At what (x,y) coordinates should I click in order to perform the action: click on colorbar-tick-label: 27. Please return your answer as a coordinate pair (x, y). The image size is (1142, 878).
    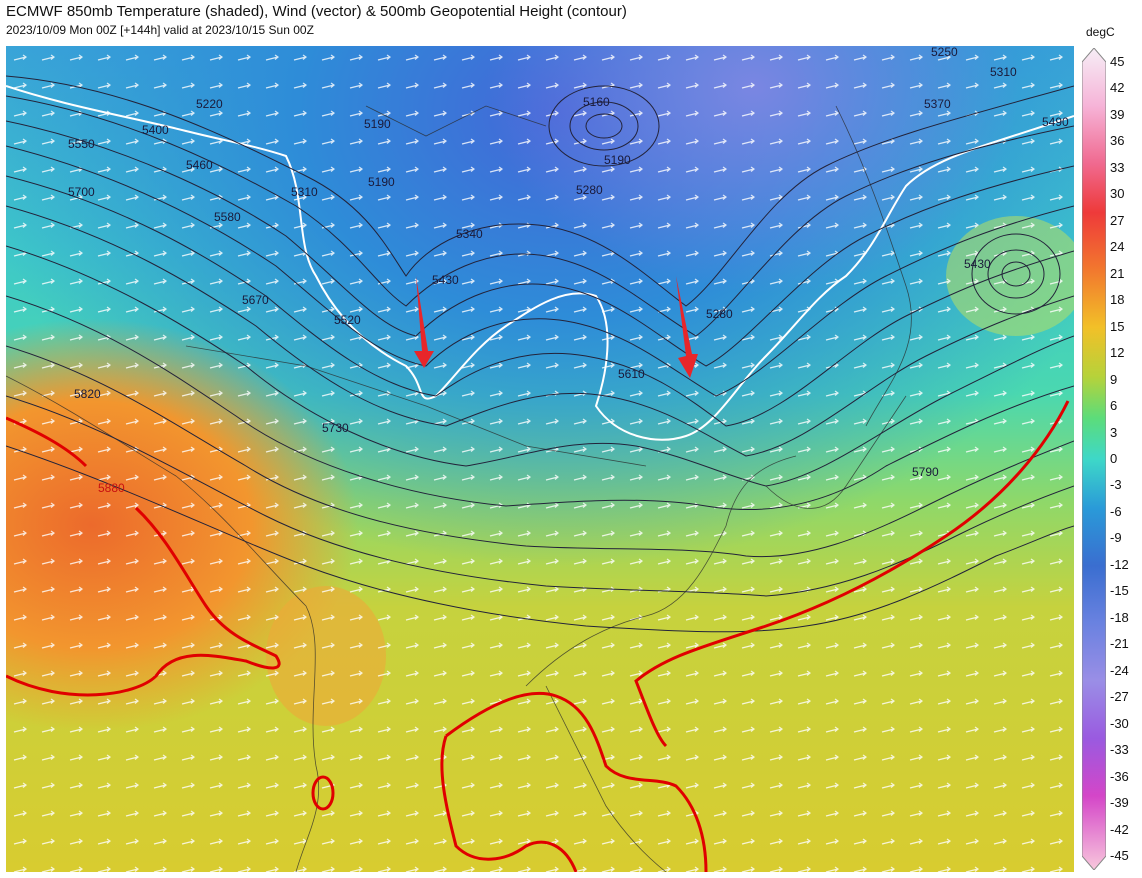
    Looking at the image, I should click on (1117, 220).